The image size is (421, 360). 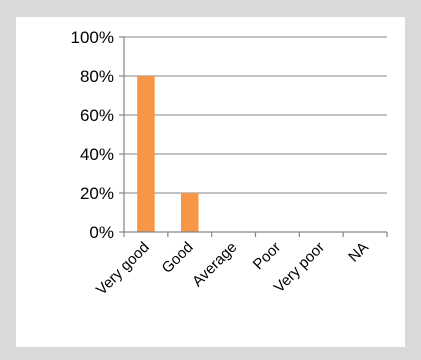 I want to click on x-tick-label: Poor, so click(x=267, y=256).